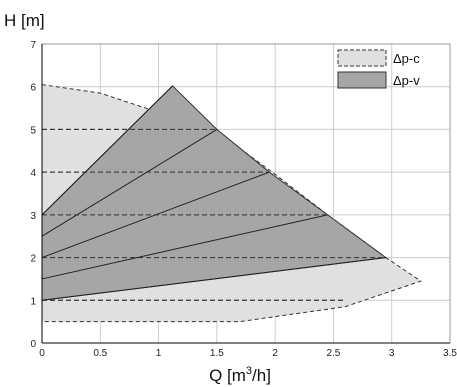 This screenshot has width=457, height=387. I want to click on x-axis-title-superscript: 3, so click(249, 371).